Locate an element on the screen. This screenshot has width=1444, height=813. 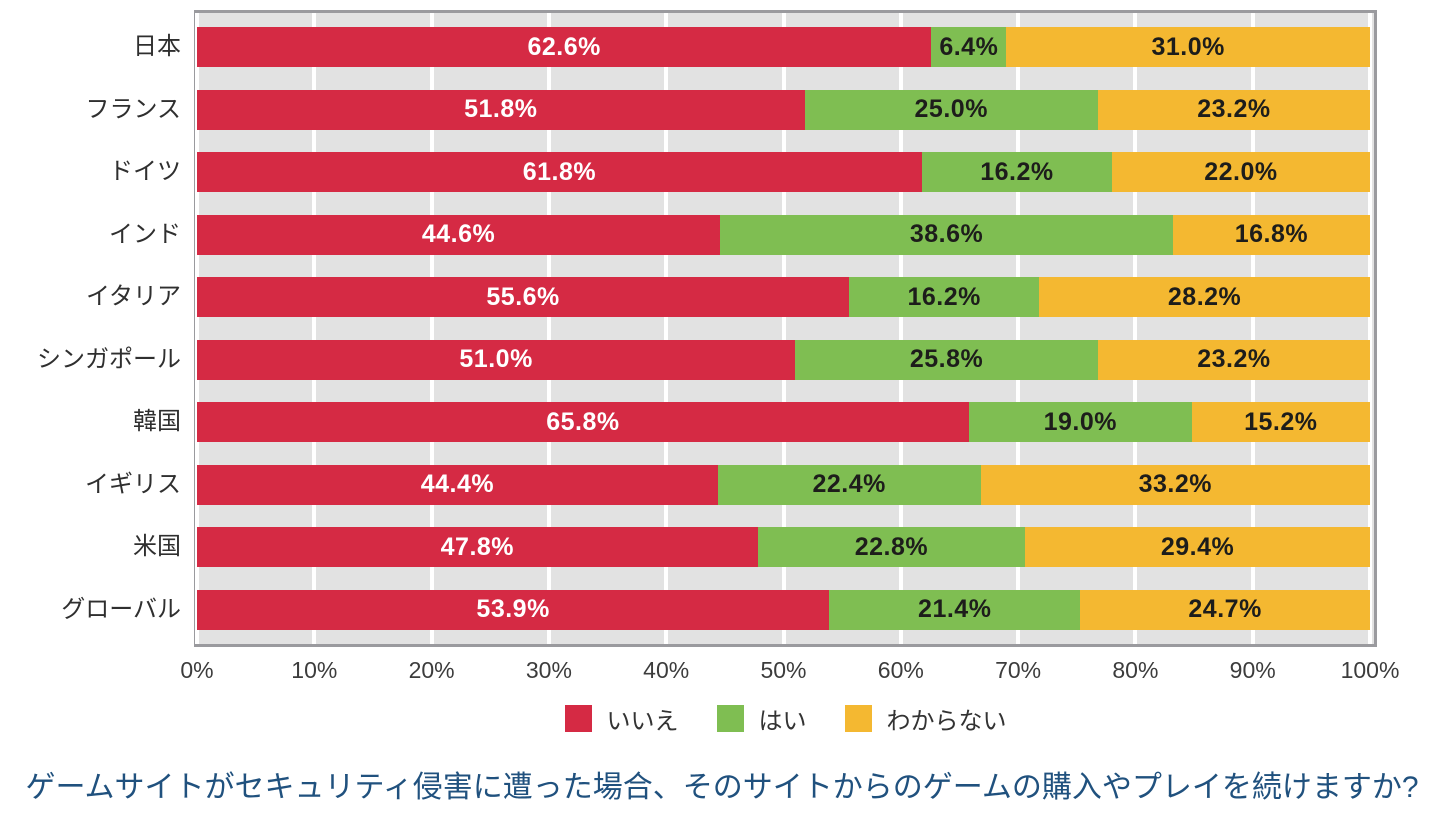
bar-value-label: 6.4% is located at coordinates (969, 46).